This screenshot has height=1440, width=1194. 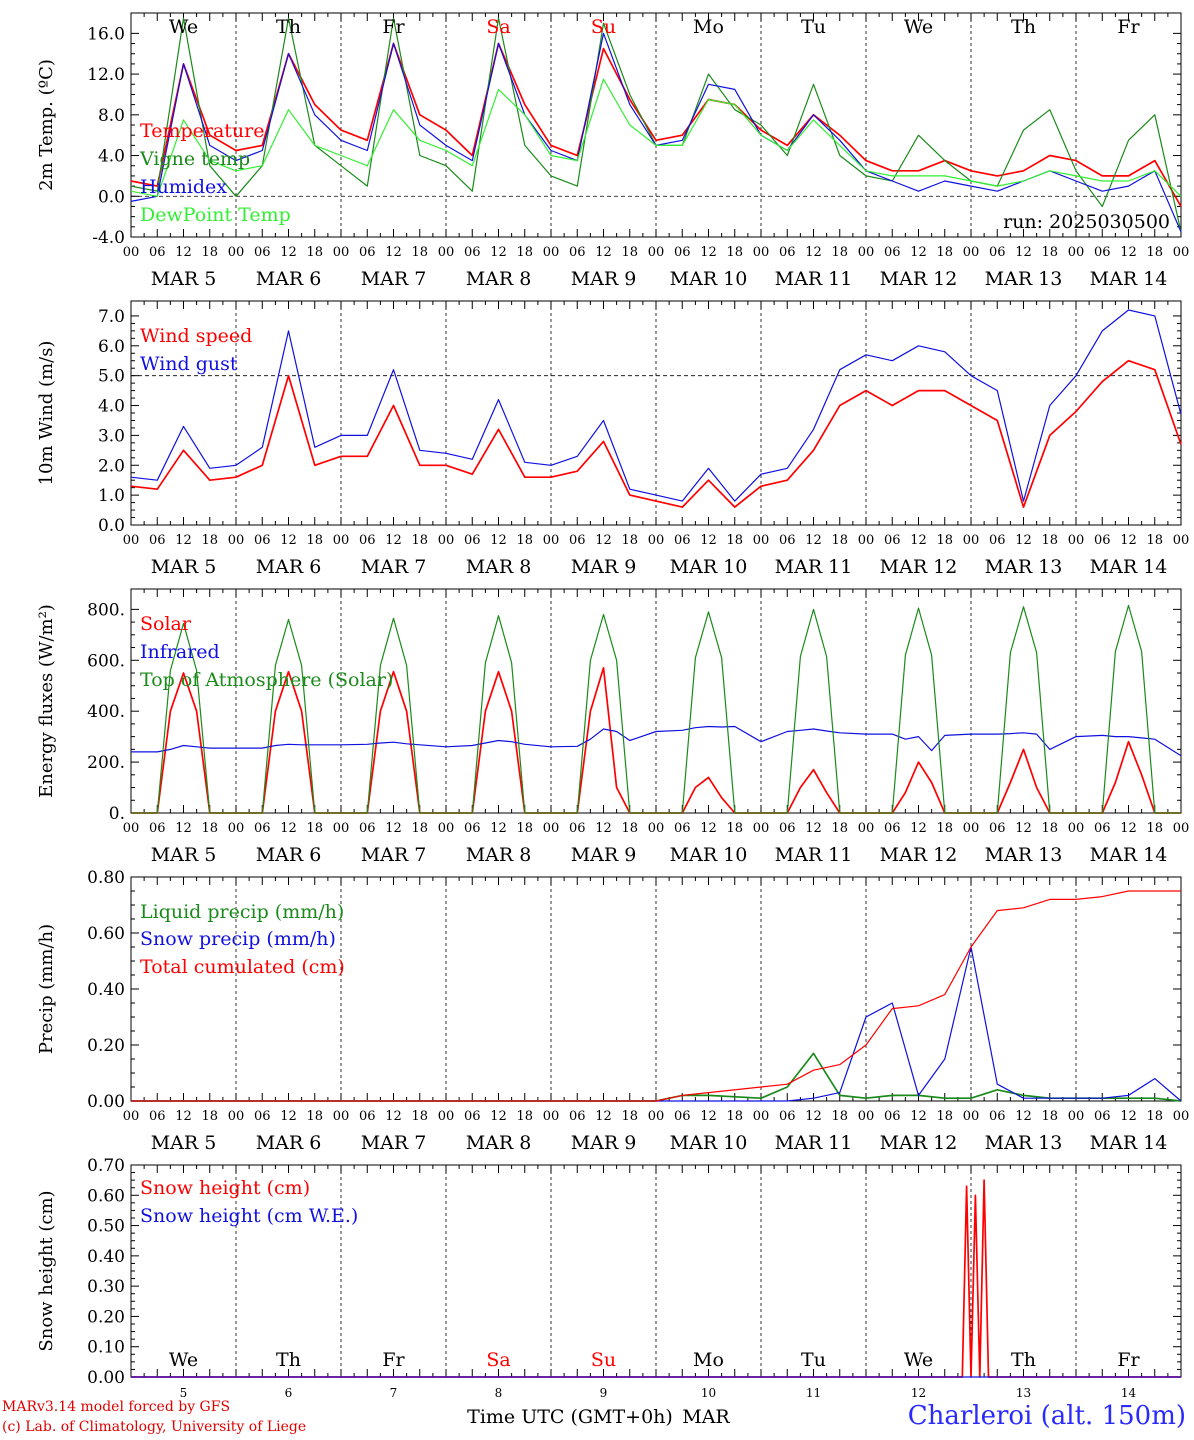 What do you see at coordinates (46, 125) in the screenshot?
I see `y-axis-label: 2m Temp. (ºC)` at bounding box center [46, 125].